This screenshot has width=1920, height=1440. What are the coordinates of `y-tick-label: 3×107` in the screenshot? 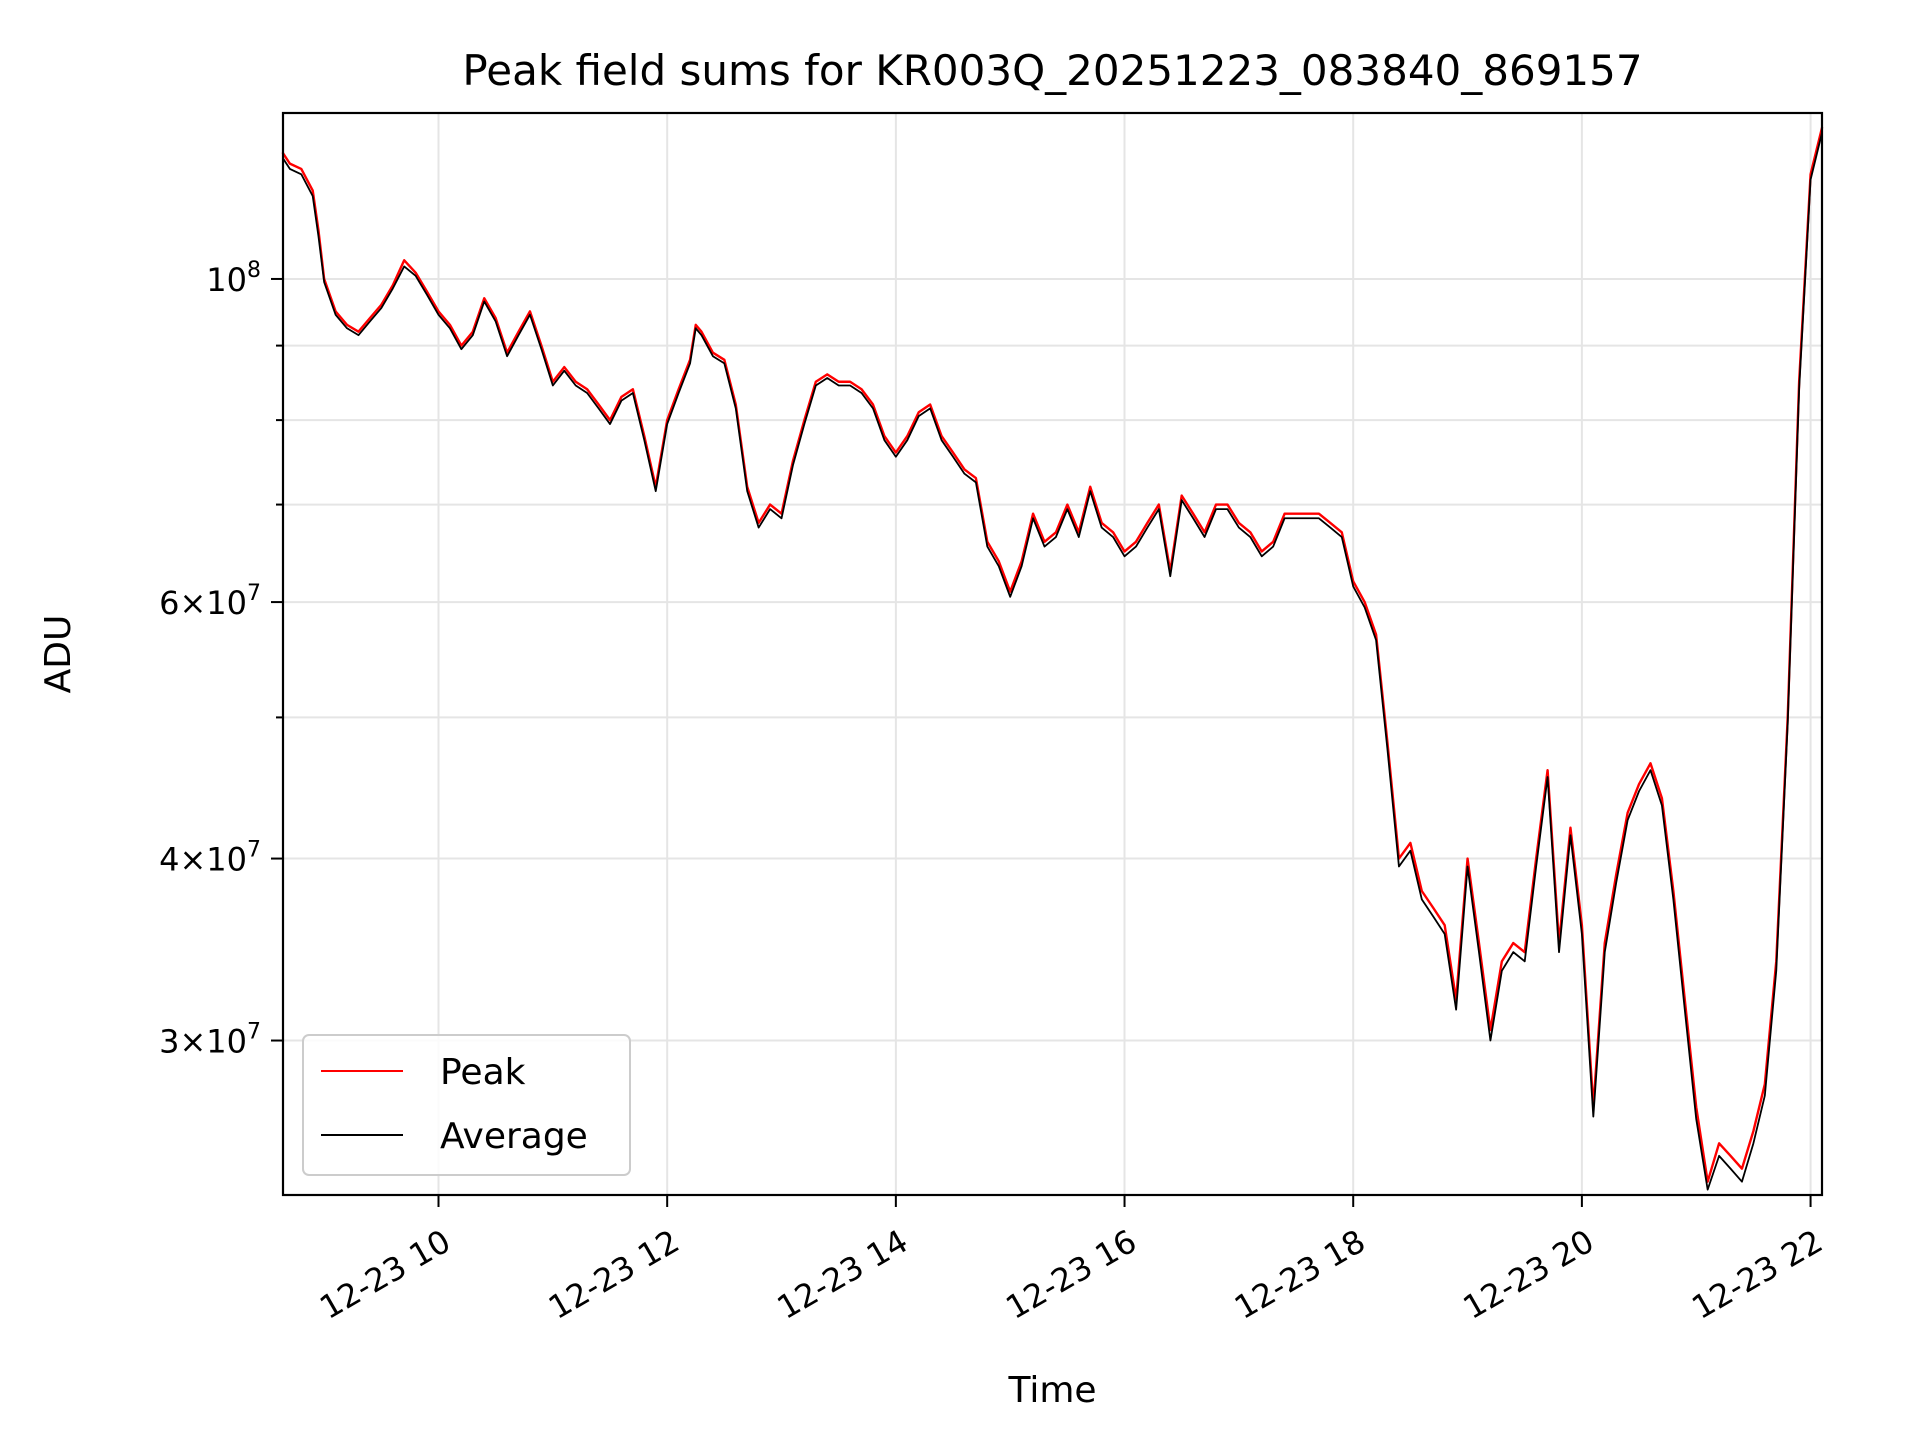 It's located at (210, 1040).